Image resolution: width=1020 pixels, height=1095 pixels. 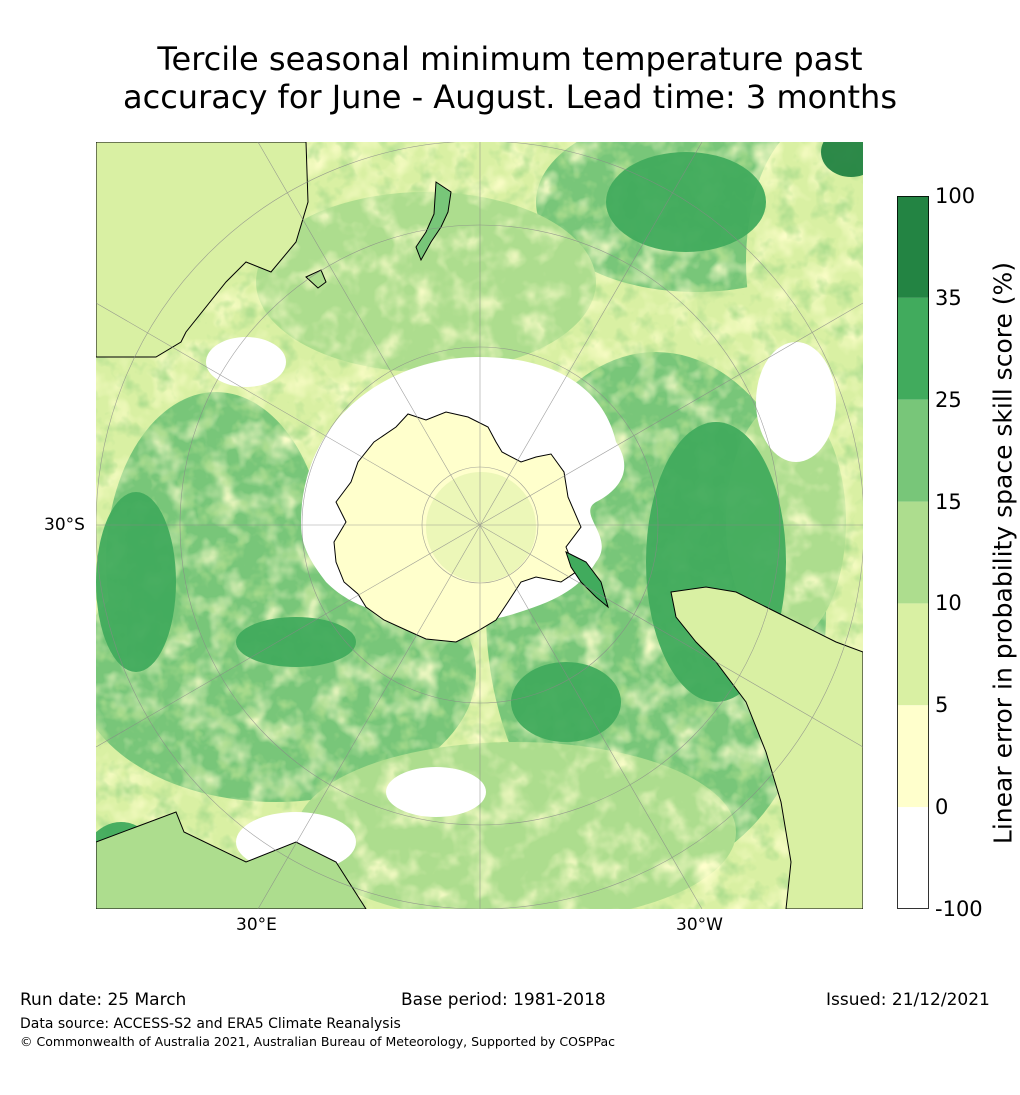 I want to click on colorbar-tick-label: 35, so click(x=948, y=297).